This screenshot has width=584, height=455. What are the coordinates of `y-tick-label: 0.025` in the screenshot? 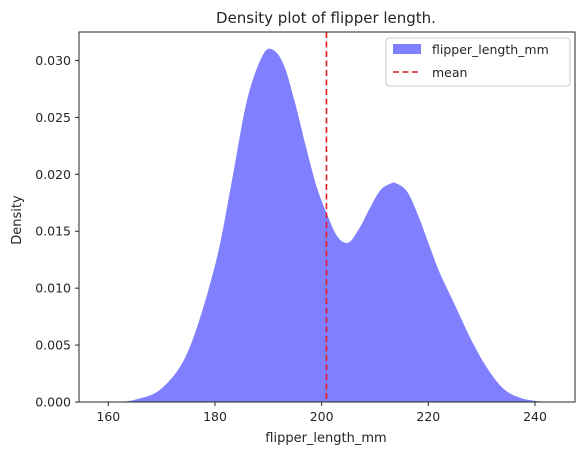 It's located at (53, 117).